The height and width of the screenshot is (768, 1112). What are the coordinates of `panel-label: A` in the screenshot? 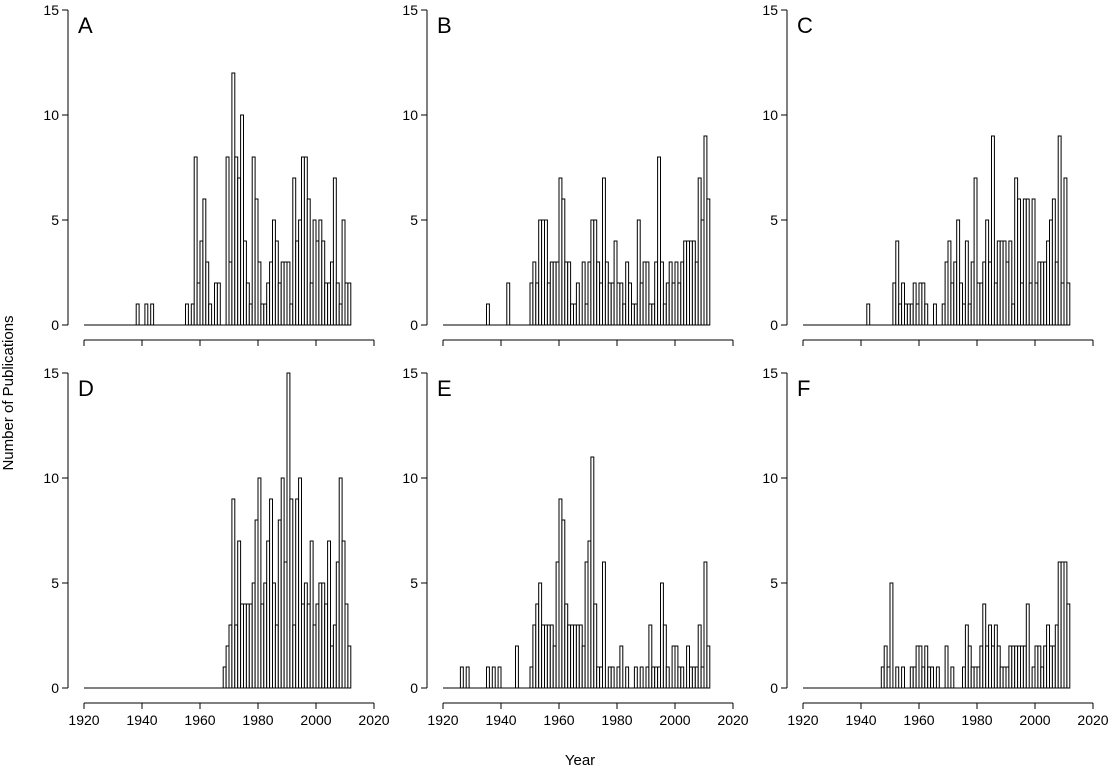 It's located at (85, 25).